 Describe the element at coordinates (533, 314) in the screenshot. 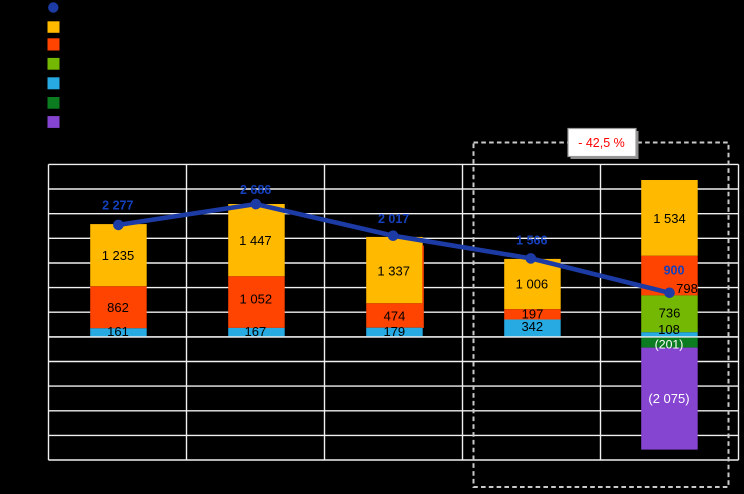

I see `svg-text: 197` at that location.